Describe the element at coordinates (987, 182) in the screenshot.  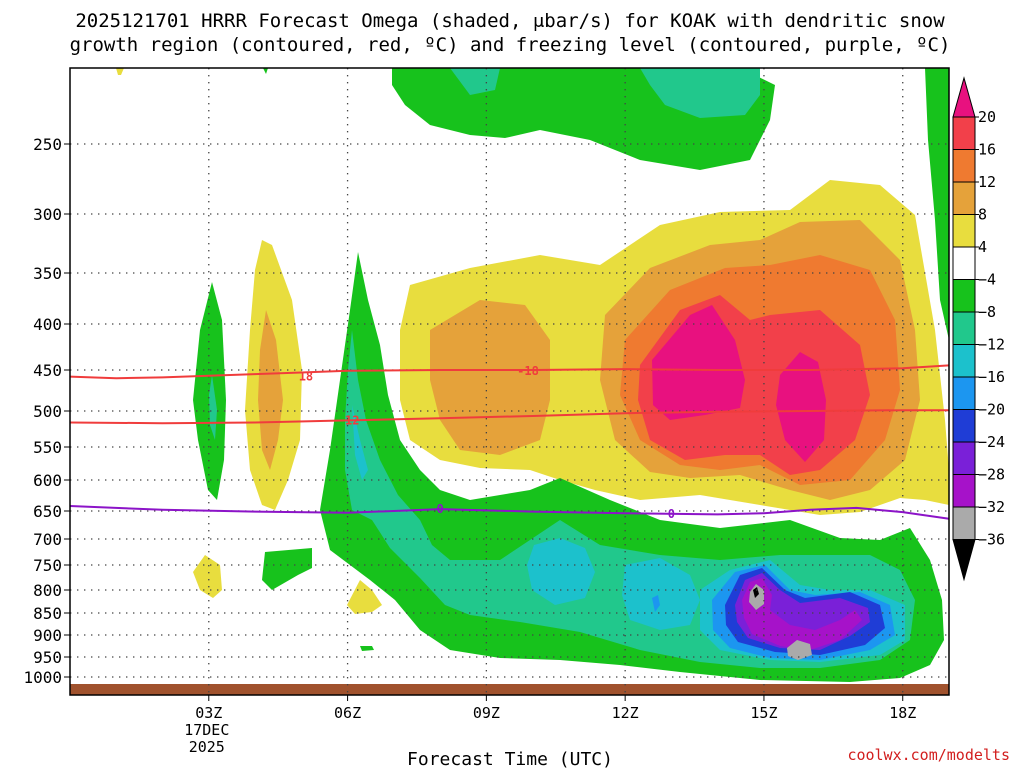
I see `colorbar-label: 12` at that location.